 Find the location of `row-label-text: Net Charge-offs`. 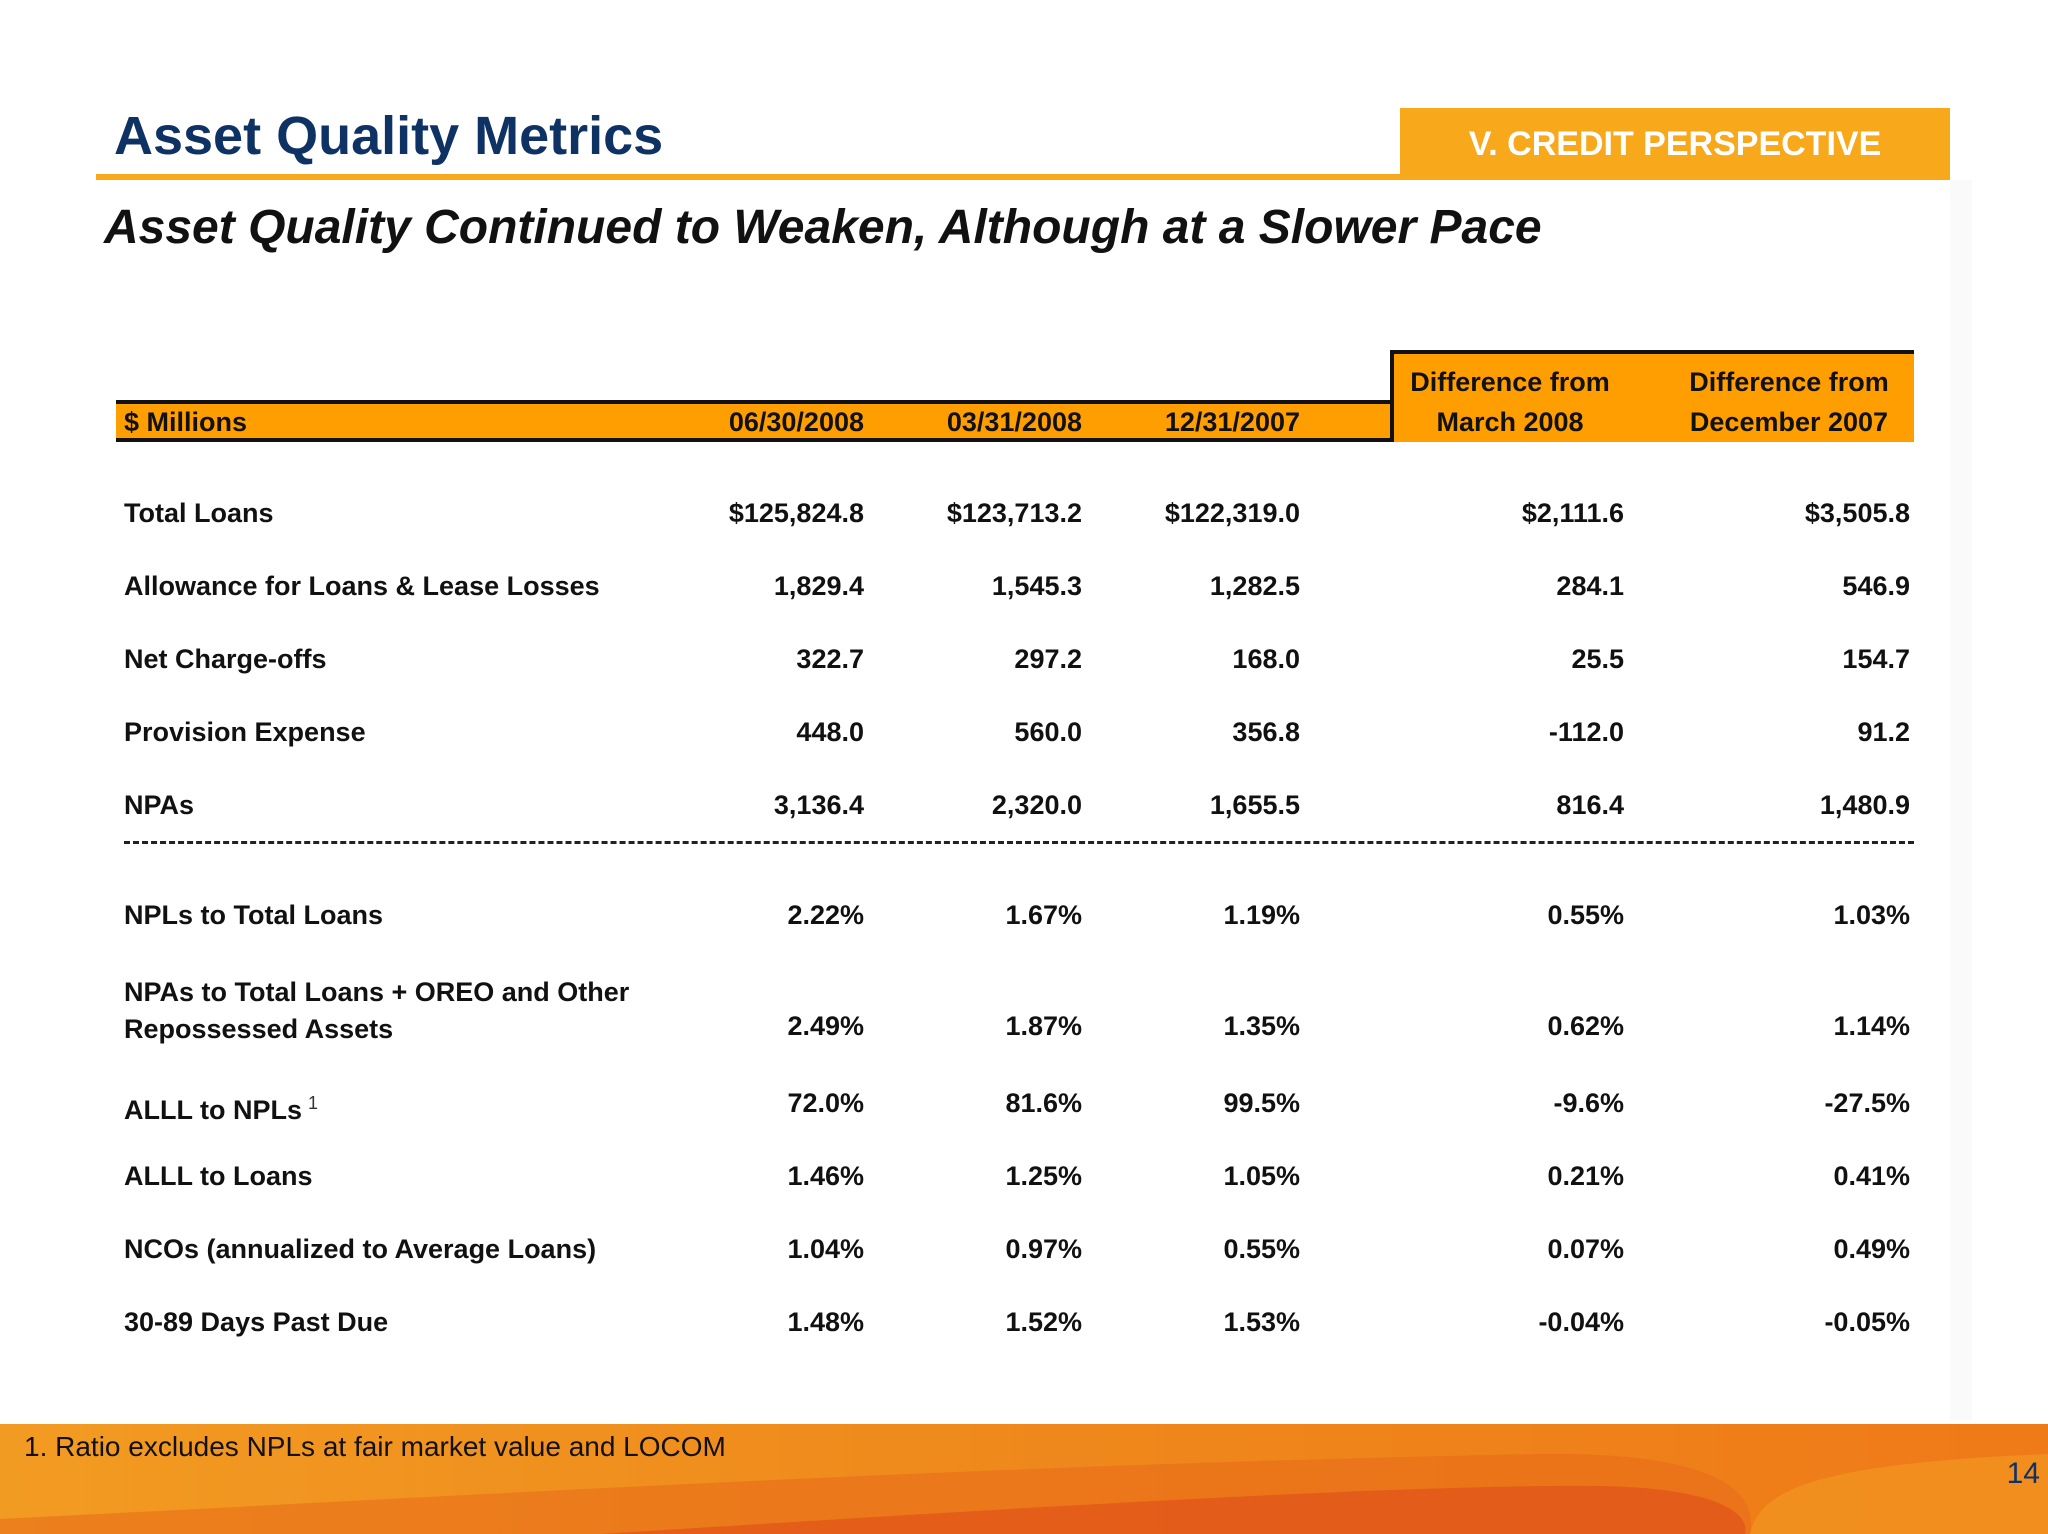

row-label-text: Net Charge-offs is located at coordinates (225, 659).